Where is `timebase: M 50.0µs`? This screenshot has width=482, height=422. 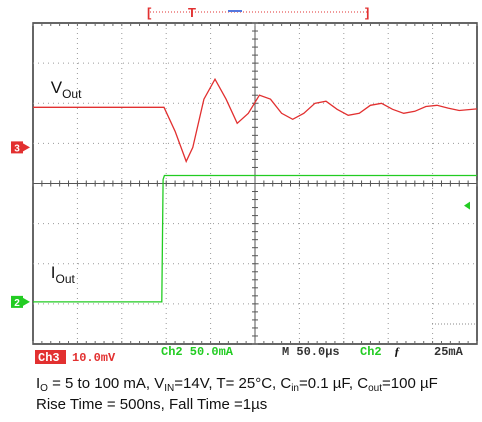 timebase: M 50.0µs is located at coordinates (311, 352).